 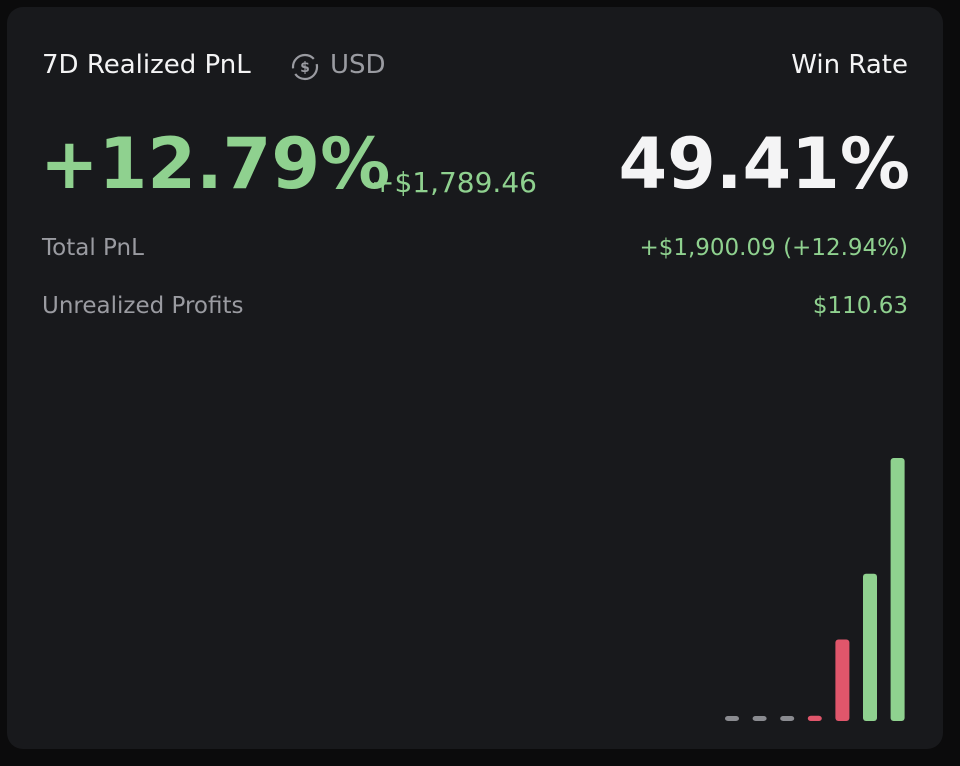 I want to click on currency-switch-icon: $, so click(x=307, y=69).